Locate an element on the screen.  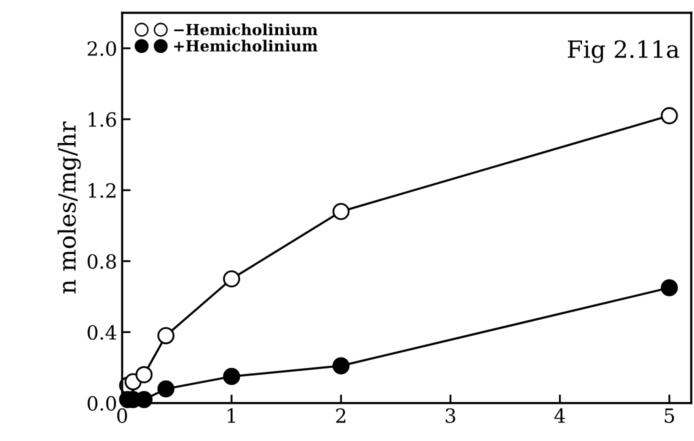
y-tick-label: 0.4 is located at coordinates (102, 332).